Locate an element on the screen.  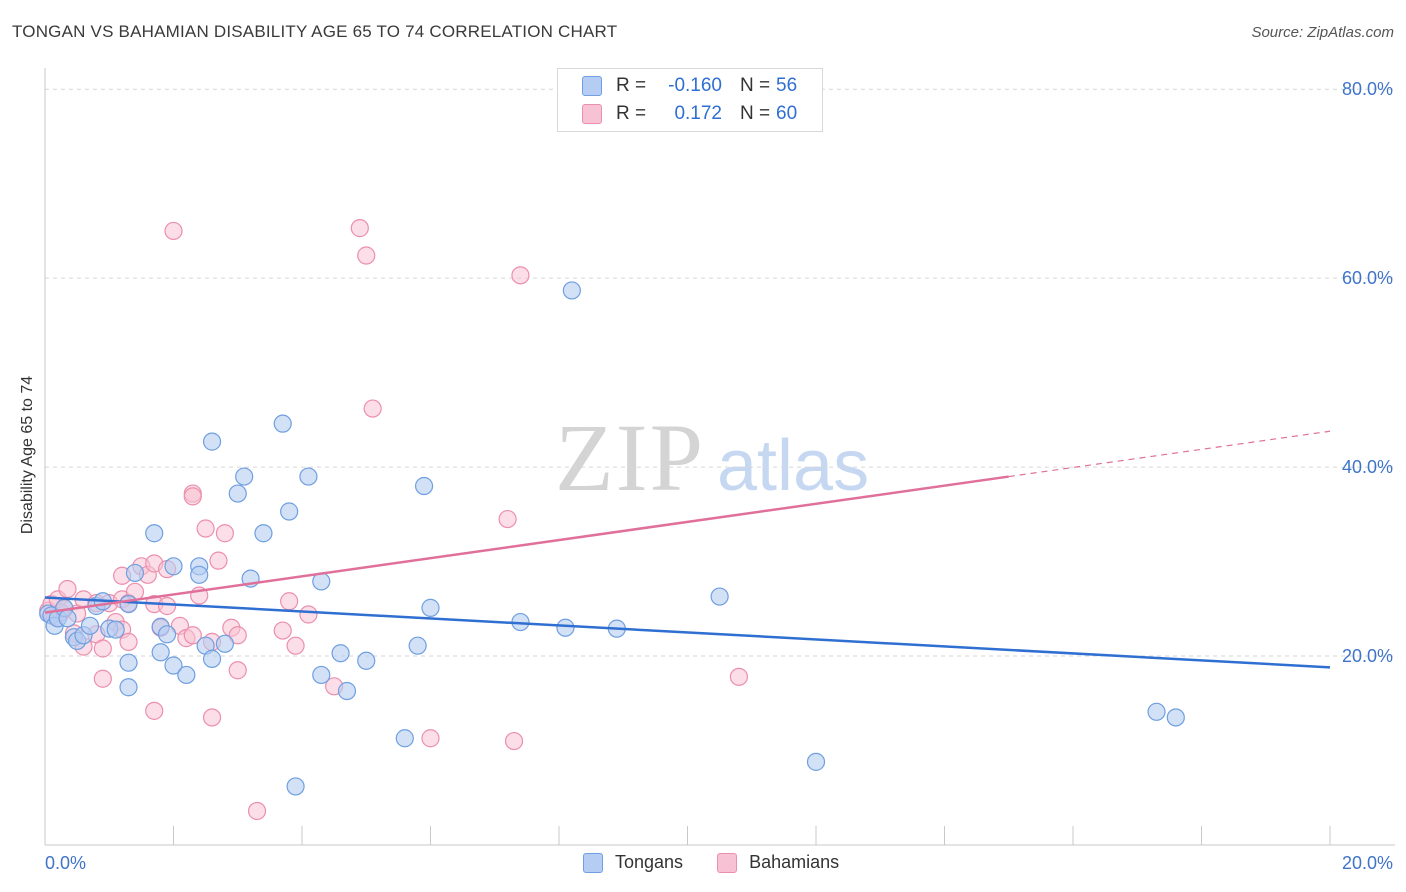
legend-r-value: 0.172 is located at coordinates (698, 113).